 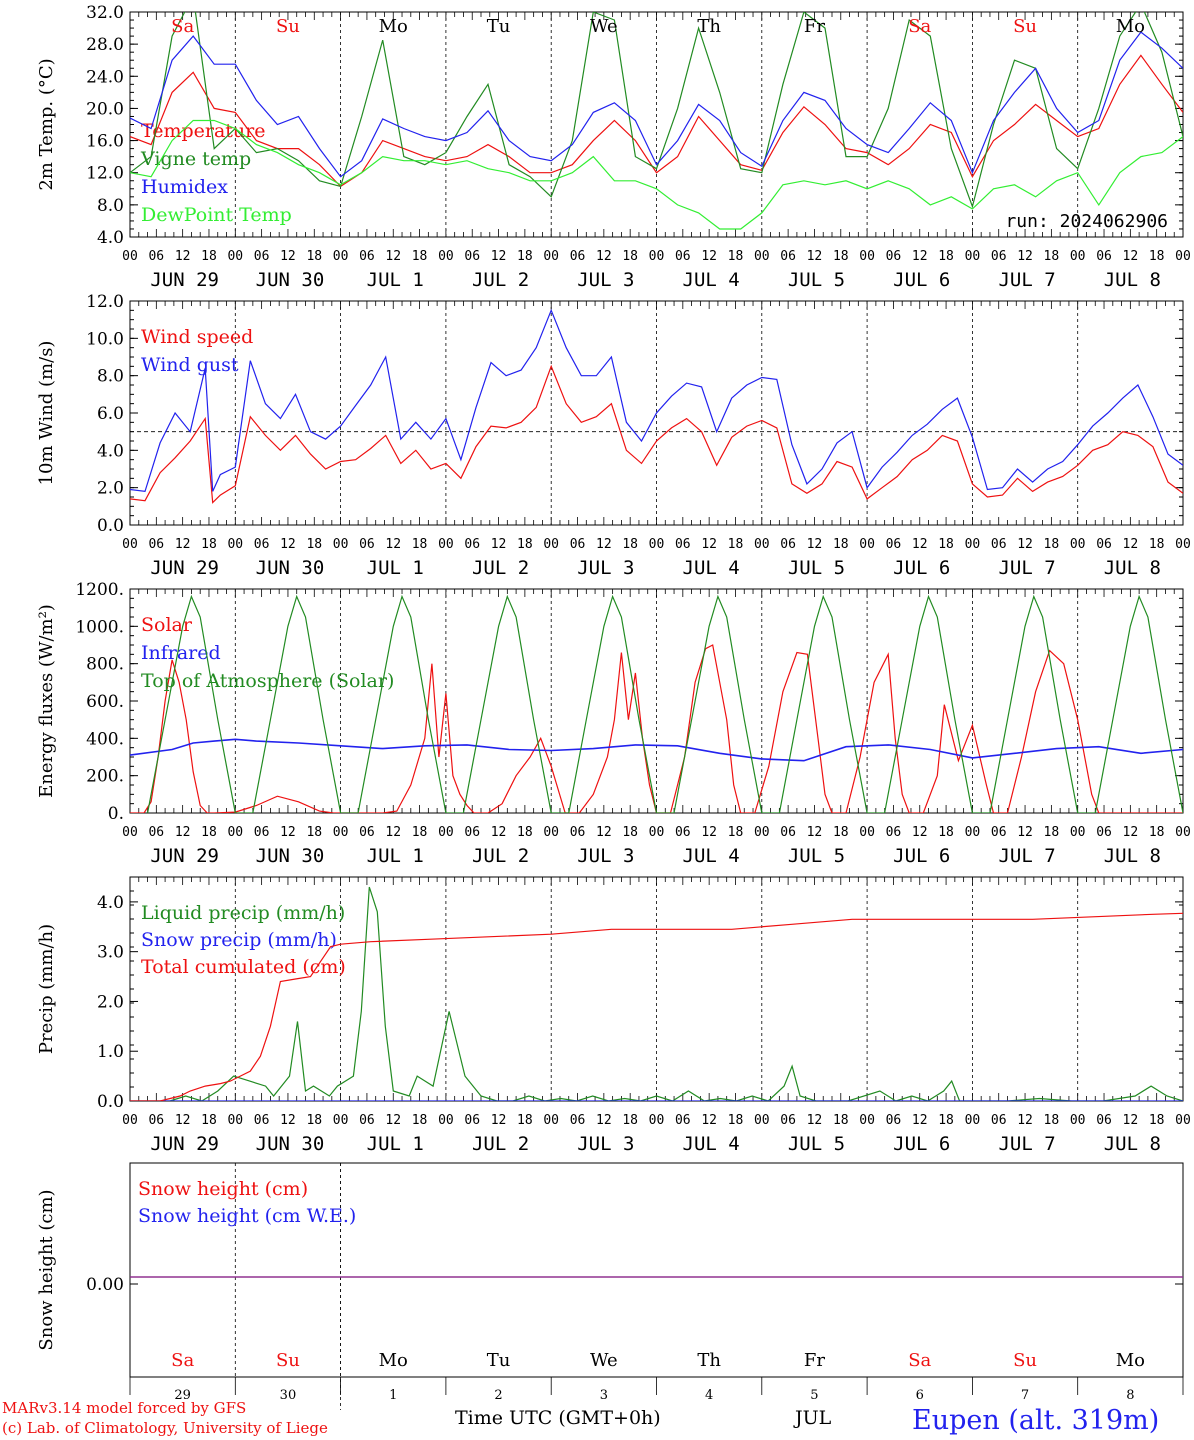 I want to click on day-abbrev-label: Th, so click(x=709, y=26).